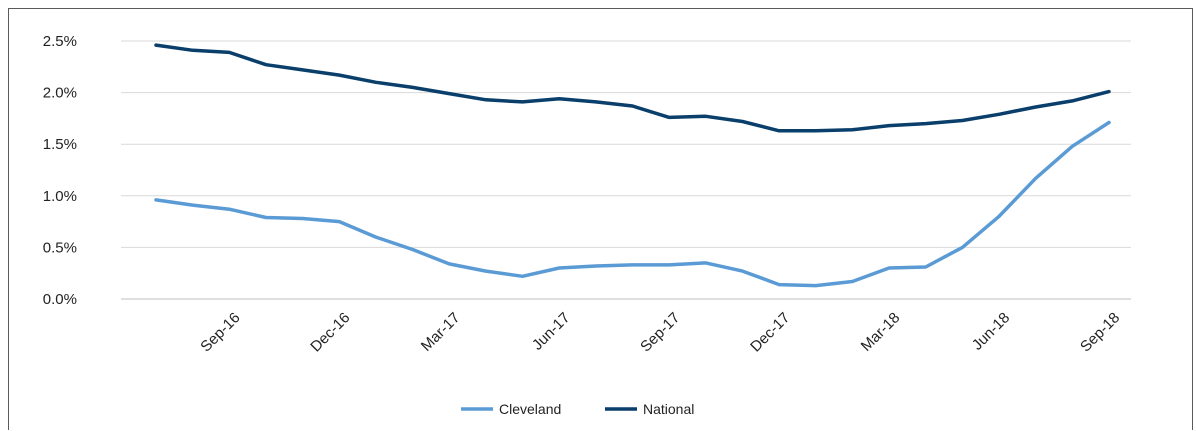 This screenshot has height=431, width=1196. I want to click on y-tick-label: 1.5%, so click(60, 144).